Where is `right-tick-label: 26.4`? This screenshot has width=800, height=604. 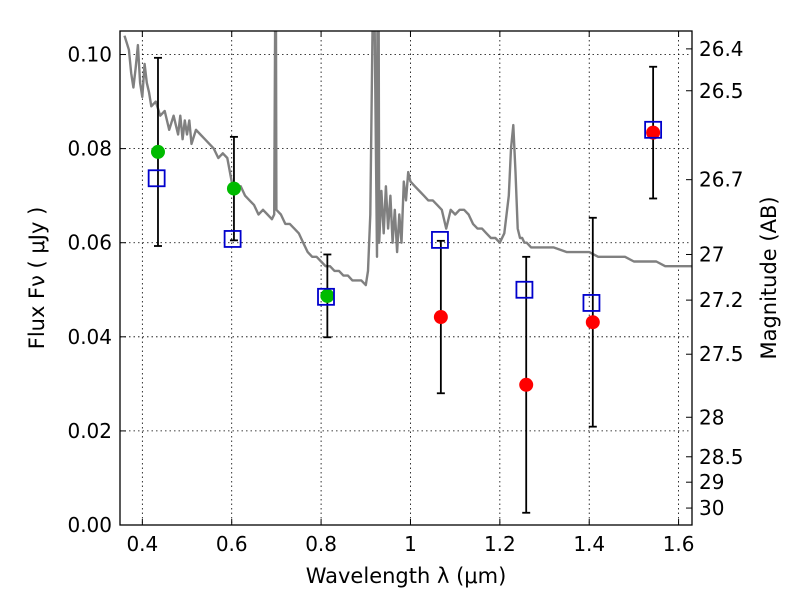 right-tick-label: 26.4 is located at coordinates (721, 49).